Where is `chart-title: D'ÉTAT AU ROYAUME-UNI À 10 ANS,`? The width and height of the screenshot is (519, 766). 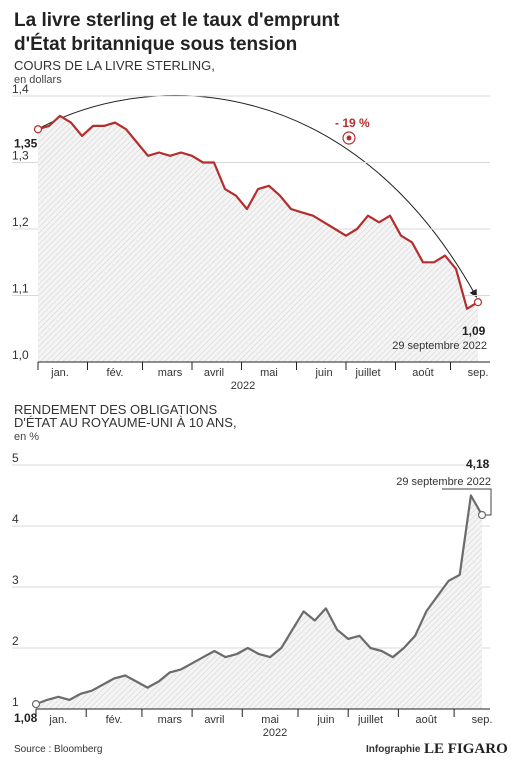 chart-title: D'ÉTAT AU ROYAUME-UNI À 10 ANS, is located at coordinates (125, 422).